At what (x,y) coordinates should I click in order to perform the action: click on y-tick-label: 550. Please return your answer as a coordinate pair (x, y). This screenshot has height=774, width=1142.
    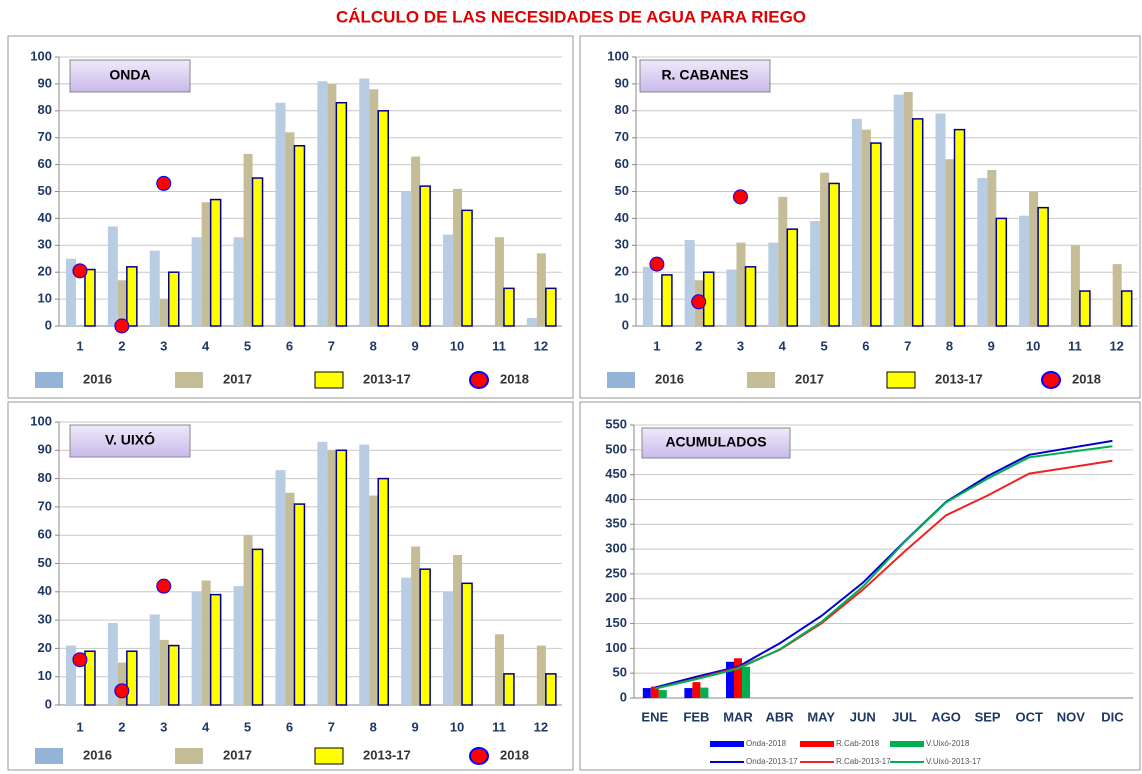
    Looking at the image, I should click on (616, 423).